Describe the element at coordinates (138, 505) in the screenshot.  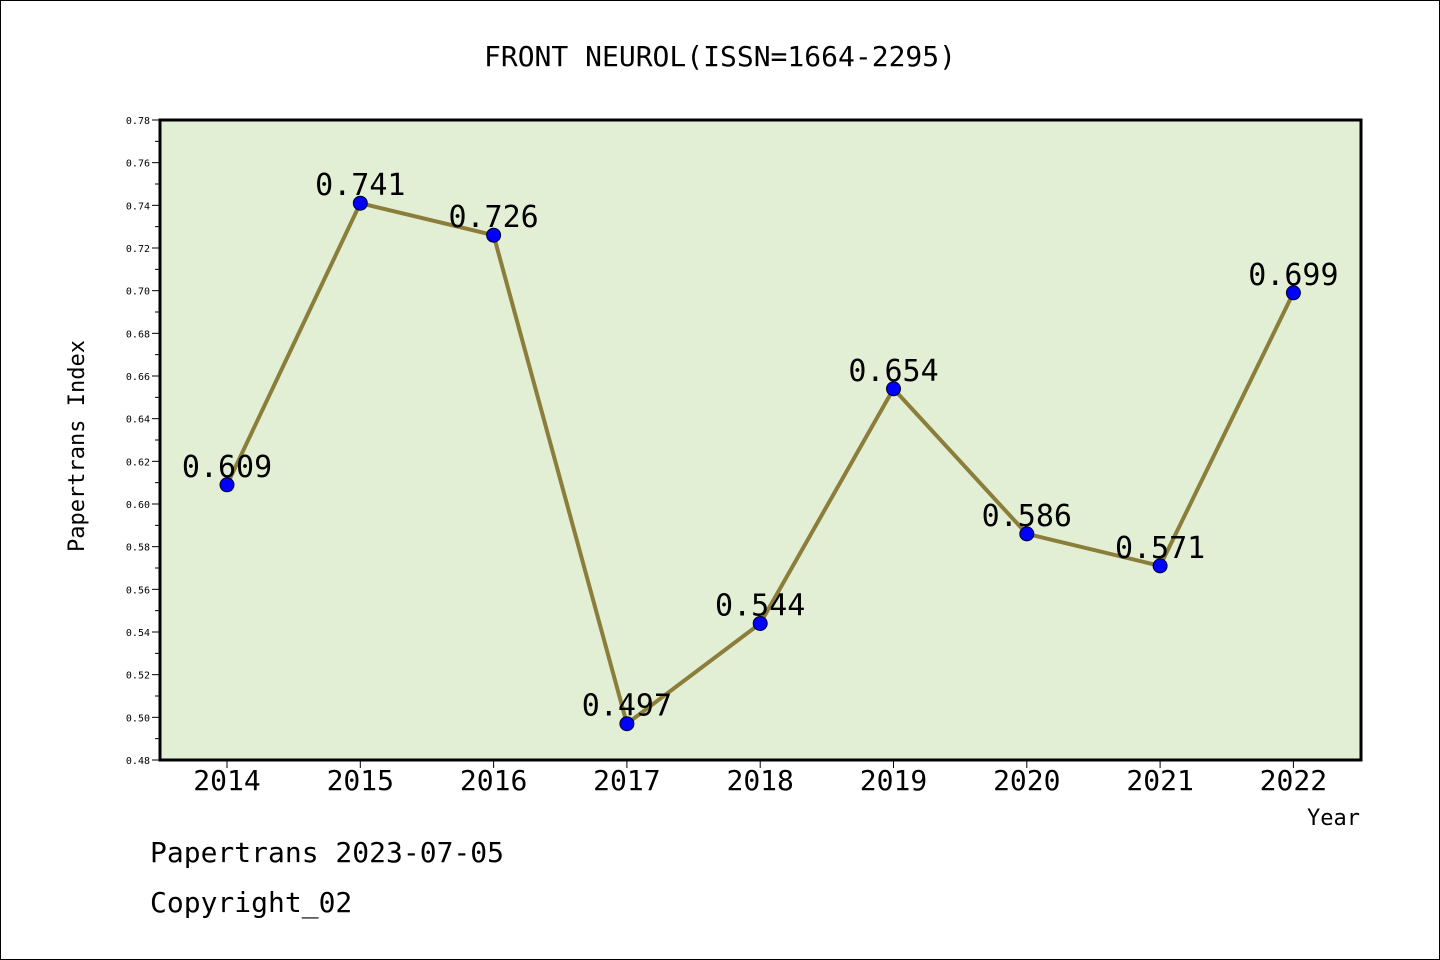
I see `y-tick-label: 0.60` at that location.